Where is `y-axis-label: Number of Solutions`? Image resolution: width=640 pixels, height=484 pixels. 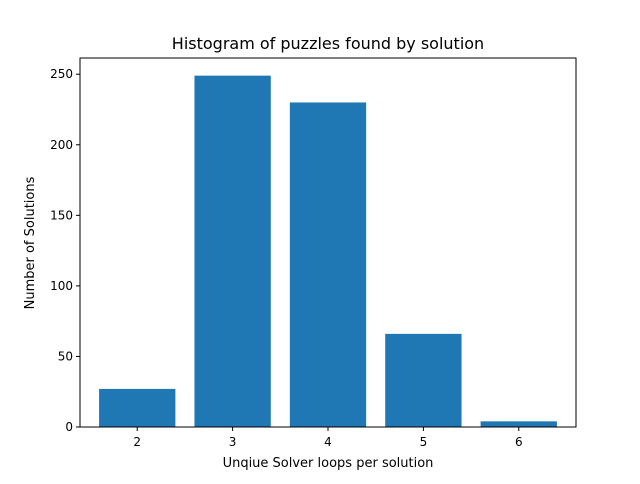
y-axis-label: Number of Solutions is located at coordinates (30, 242).